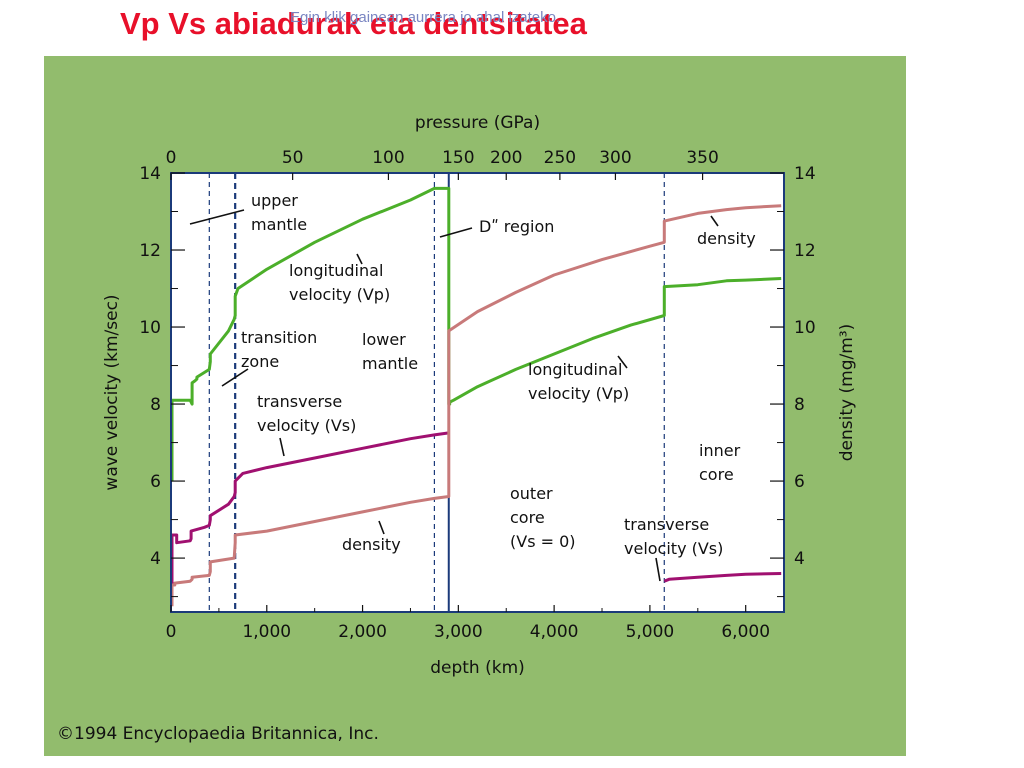 This screenshot has height=768, width=1024. What do you see at coordinates (155, 482) in the screenshot?
I see `y-tick-label: 6` at bounding box center [155, 482].